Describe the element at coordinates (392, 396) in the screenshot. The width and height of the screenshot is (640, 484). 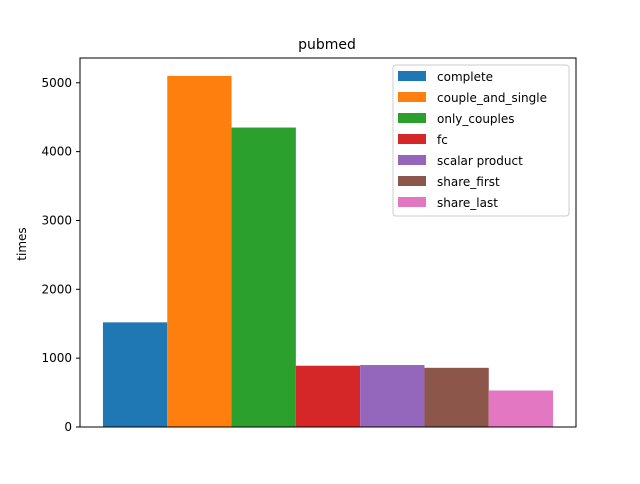
I see `bar-scalar-product` at that location.